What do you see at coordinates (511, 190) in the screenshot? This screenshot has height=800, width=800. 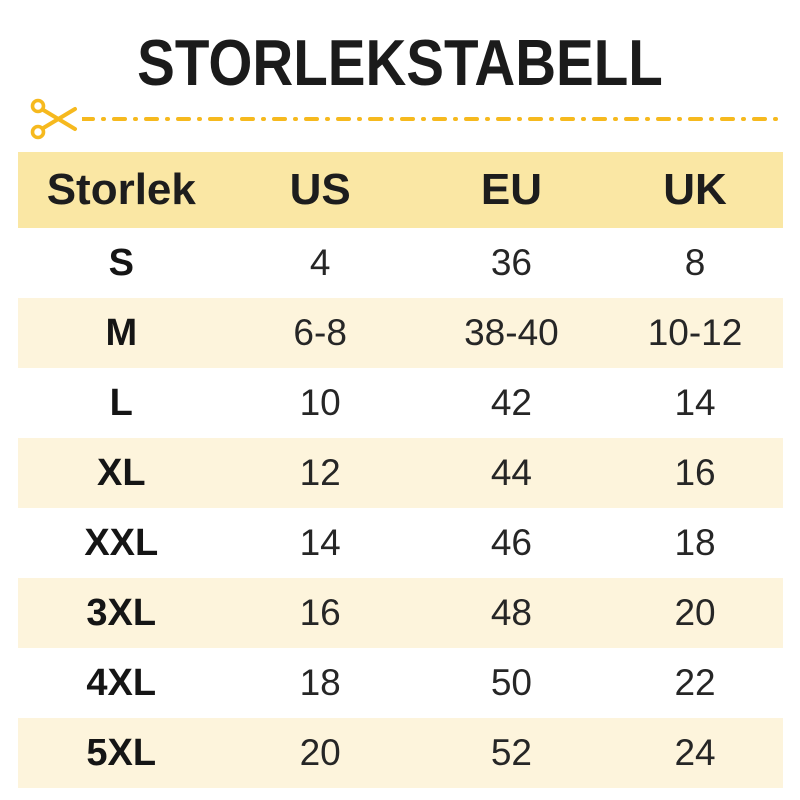 I see `column-header-eu: EU` at bounding box center [511, 190].